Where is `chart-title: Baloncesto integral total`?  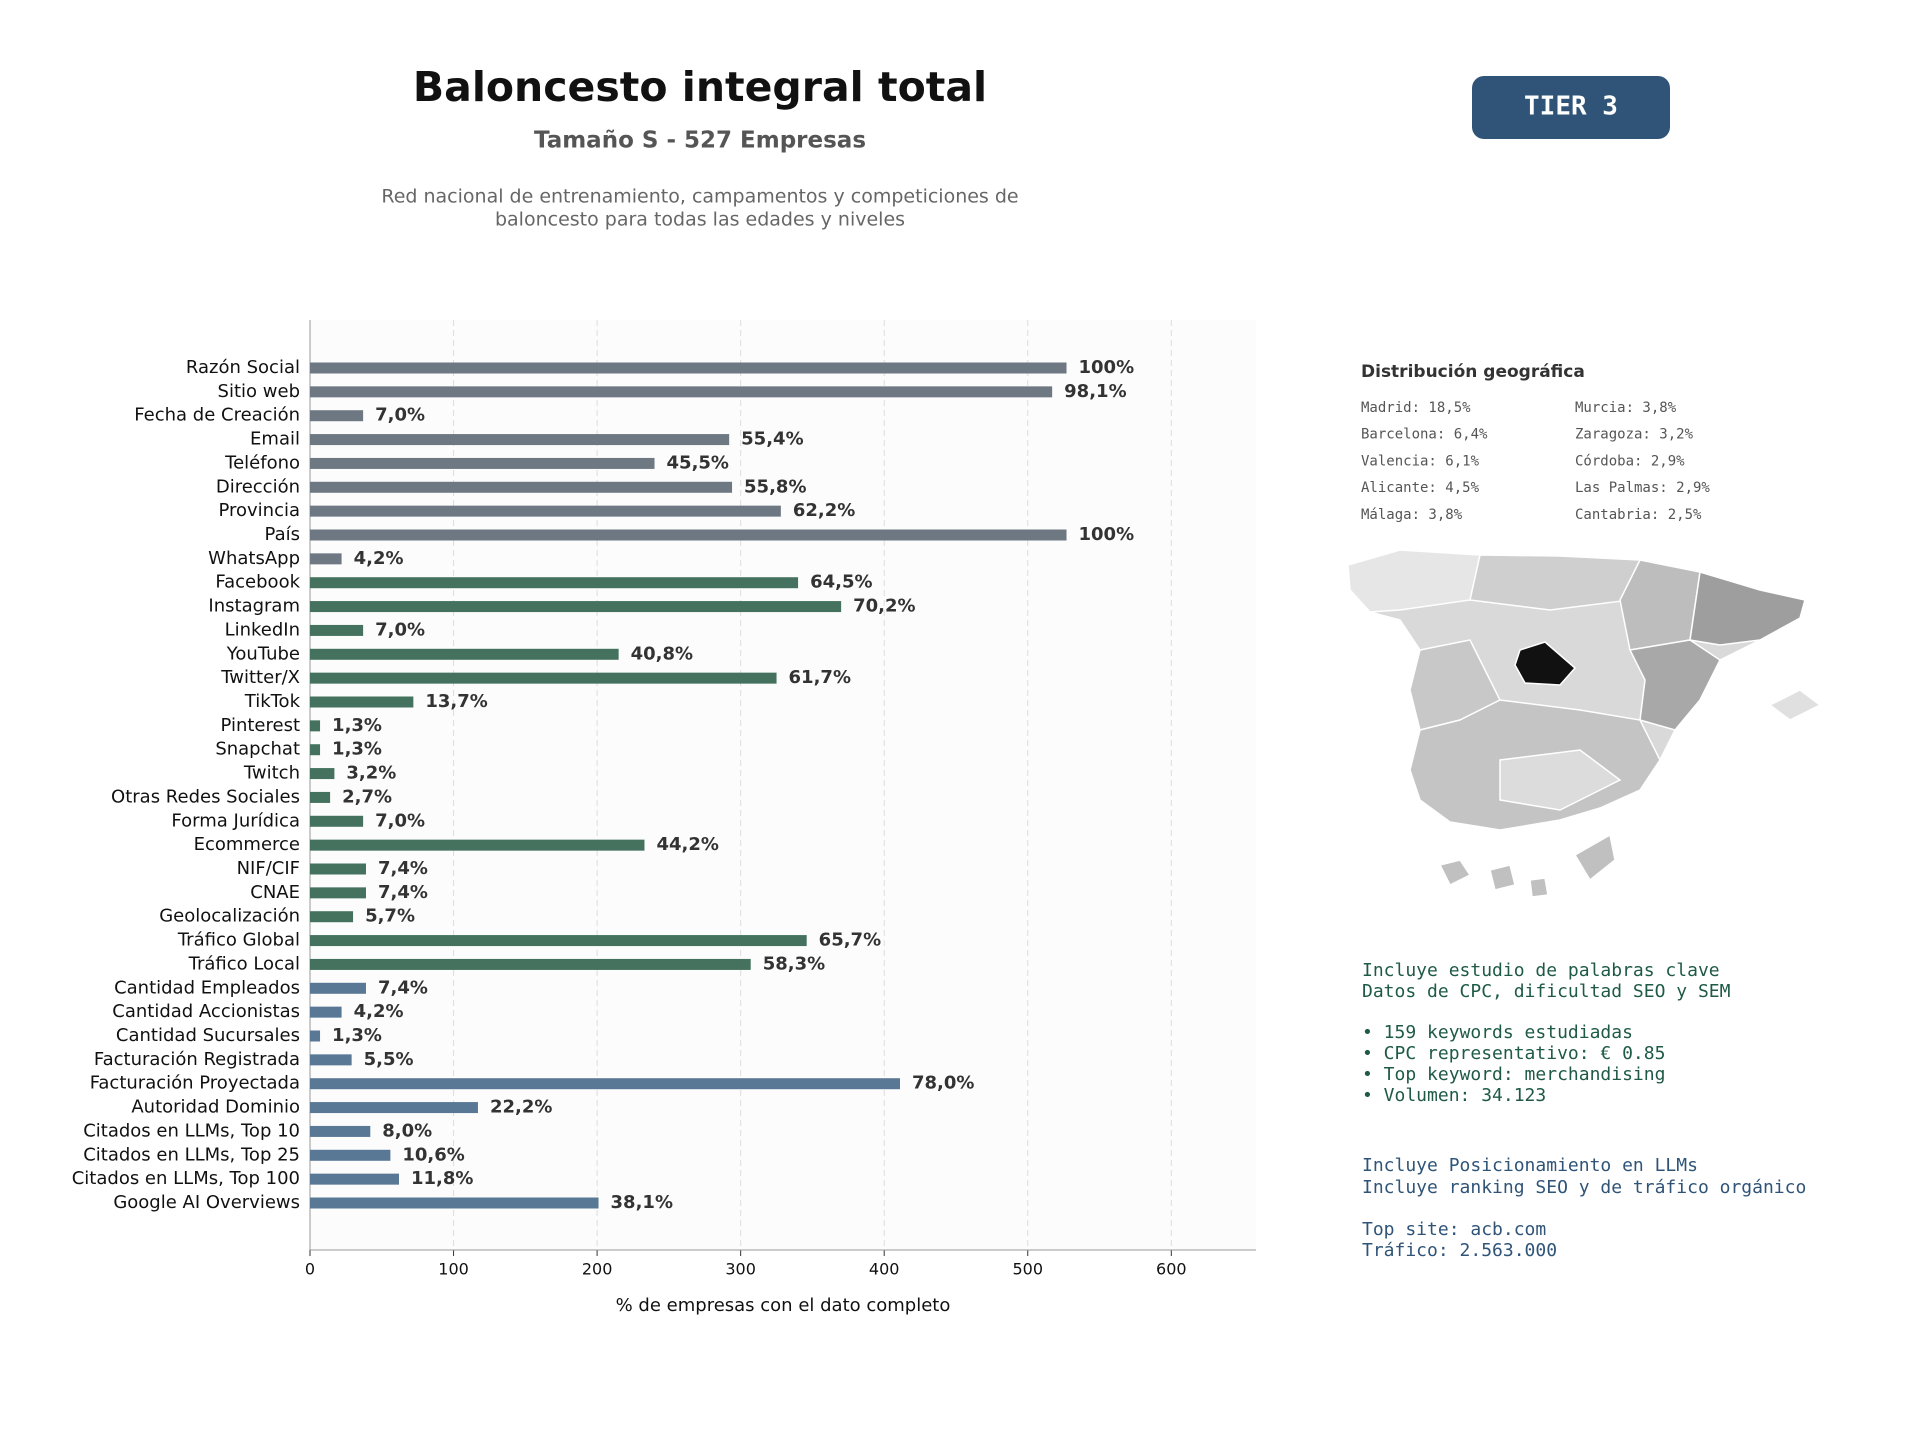
chart-title: Baloncesto integral total is located at coordinates (700, 87).